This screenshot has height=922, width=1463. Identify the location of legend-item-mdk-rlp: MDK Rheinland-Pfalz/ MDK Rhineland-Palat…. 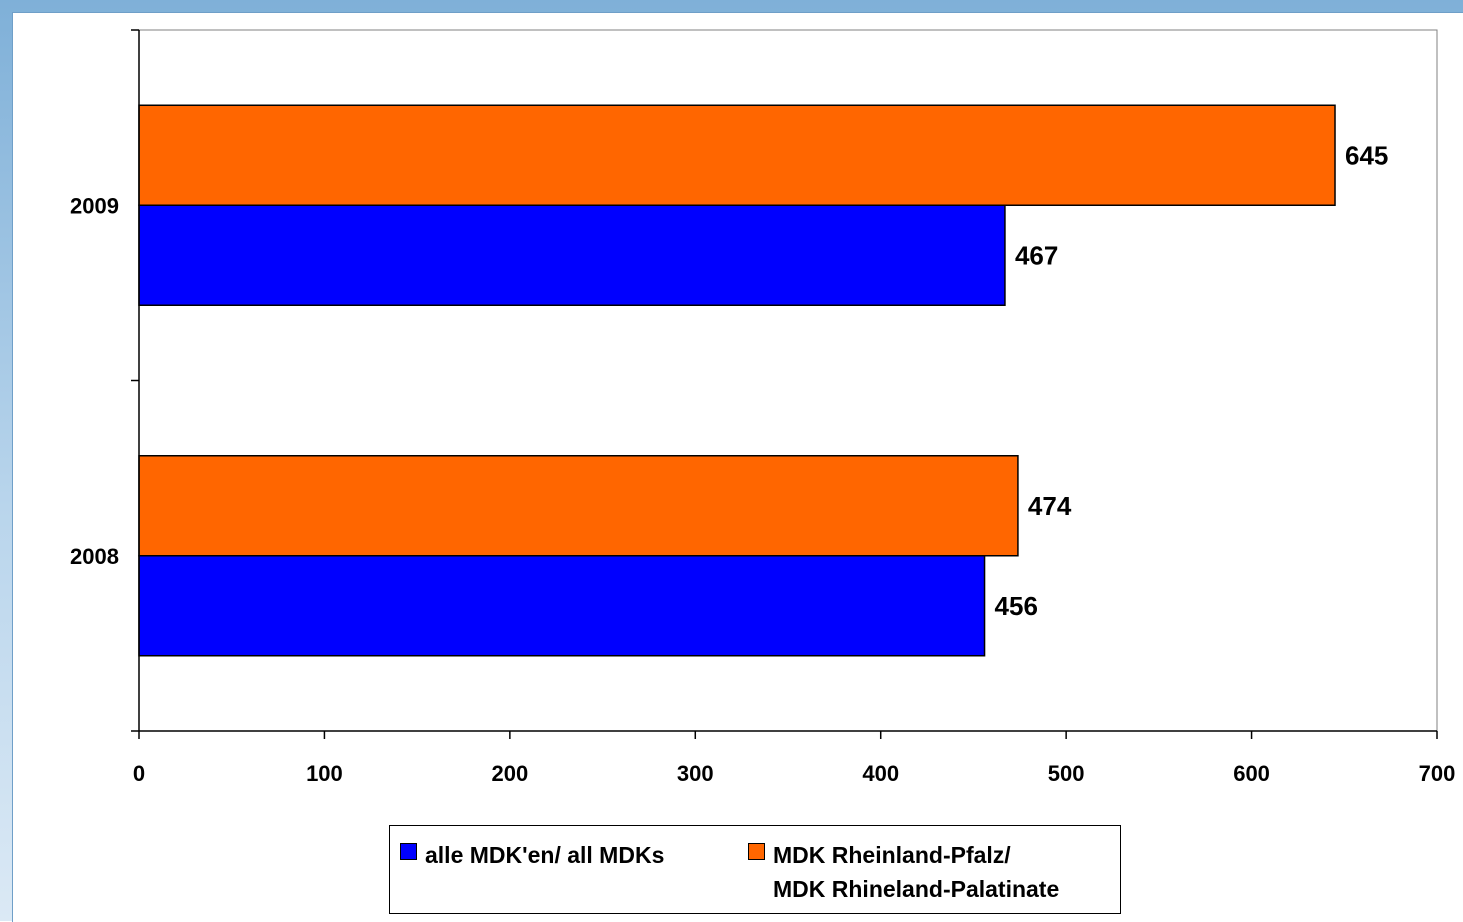
(903, 872).